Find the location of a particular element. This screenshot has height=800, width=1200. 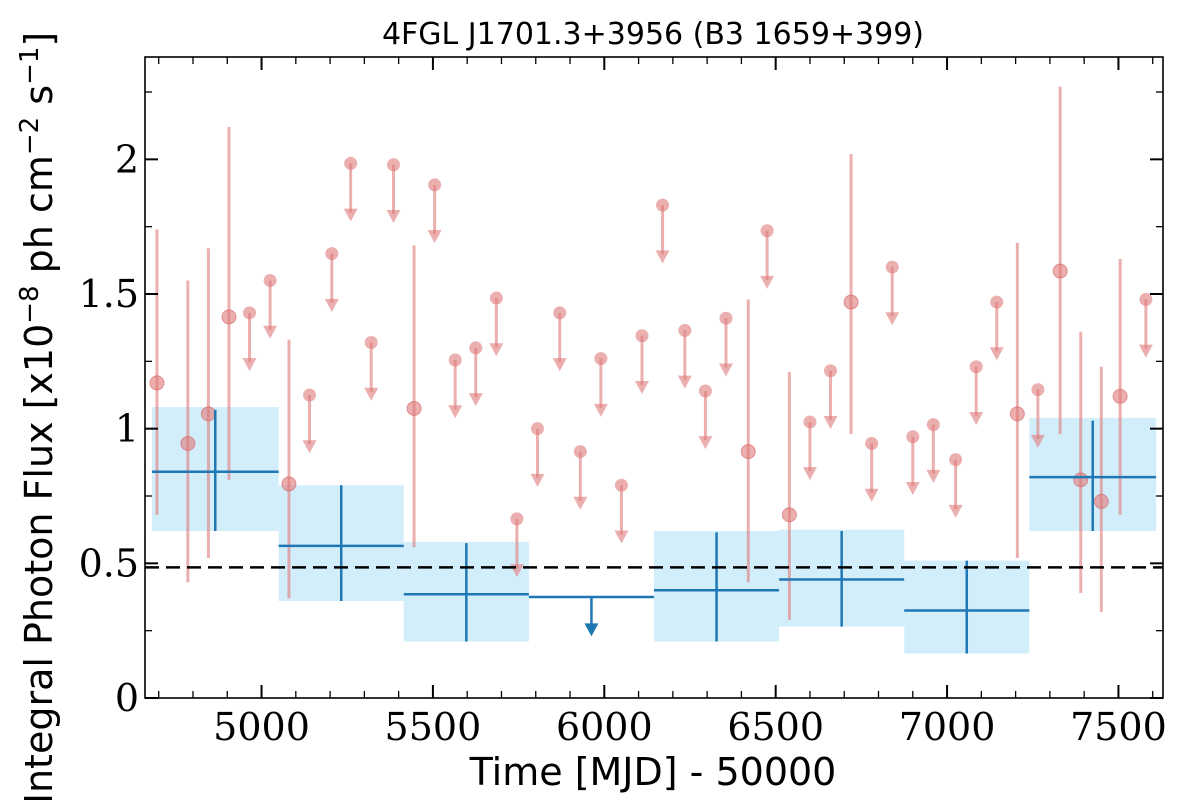

y-tick-label: 2 is located at coordinates (127, 159).